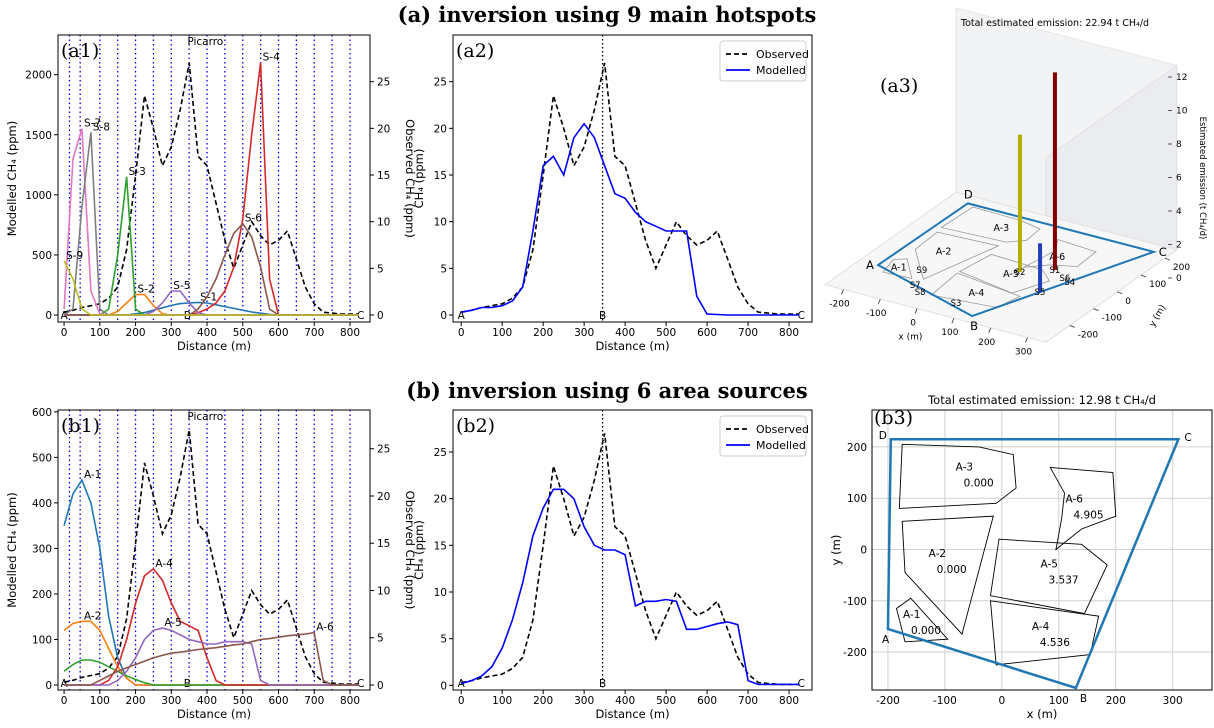  What do you see at coordinates (839, 304) in the screenshot?
I see `x-tick-label: -200` at bounding box center [839, 304].